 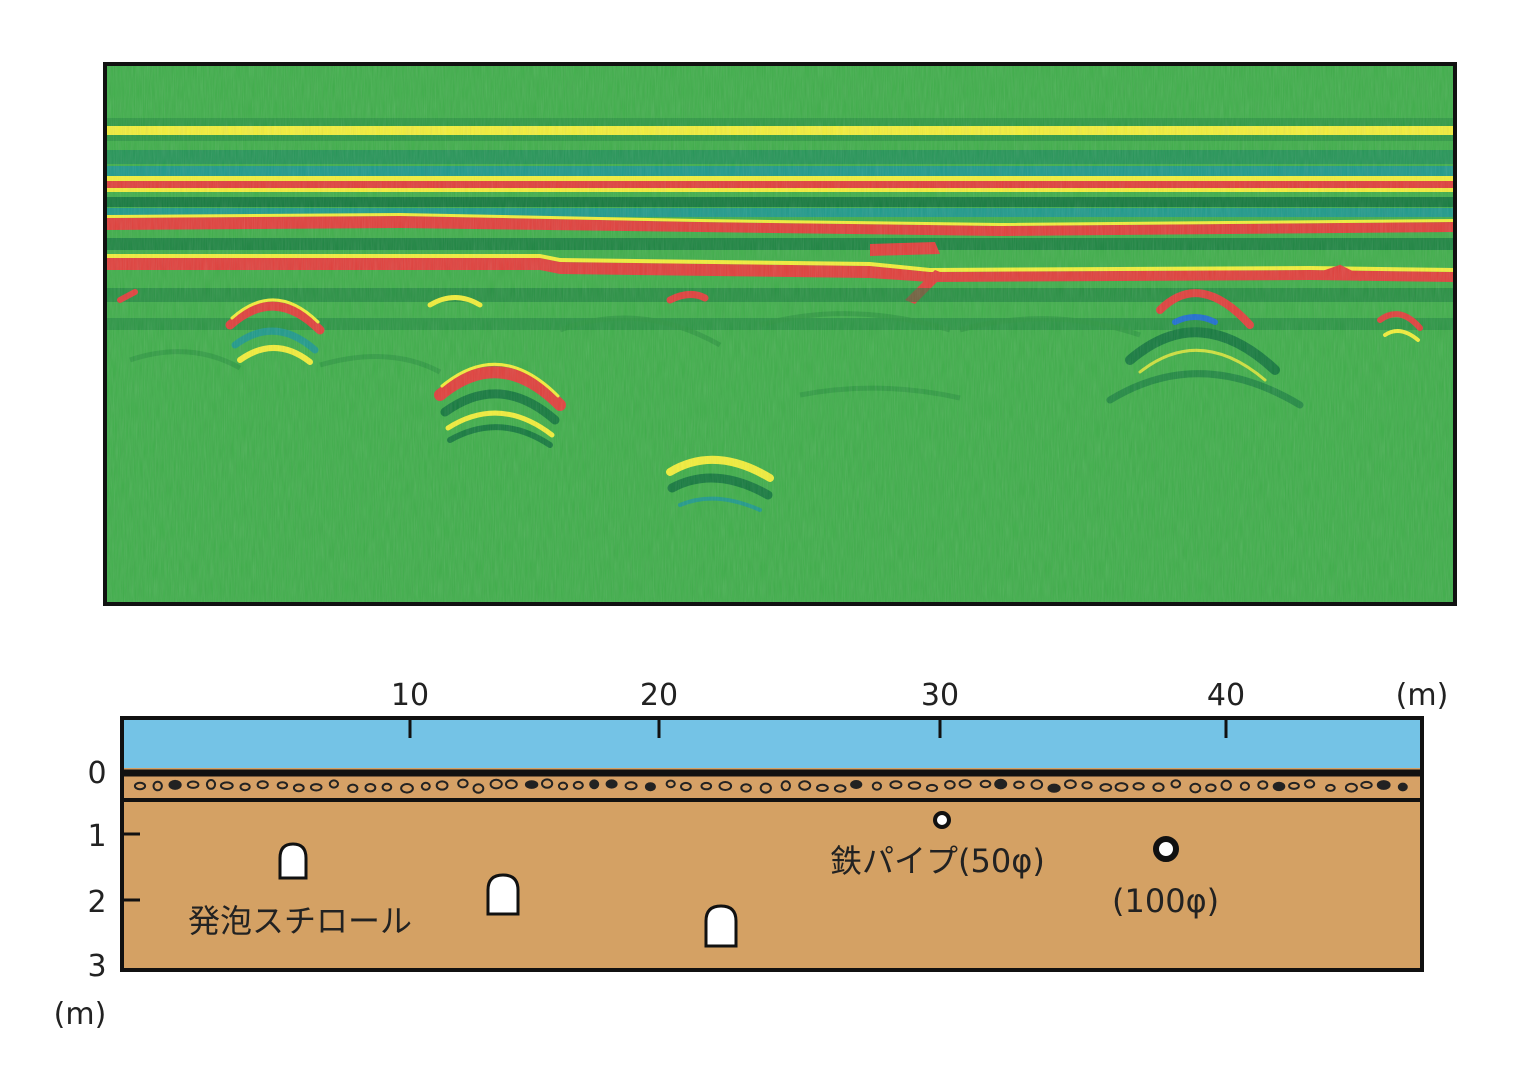 I want to click on surface-layer, so click(x=772, y=743).